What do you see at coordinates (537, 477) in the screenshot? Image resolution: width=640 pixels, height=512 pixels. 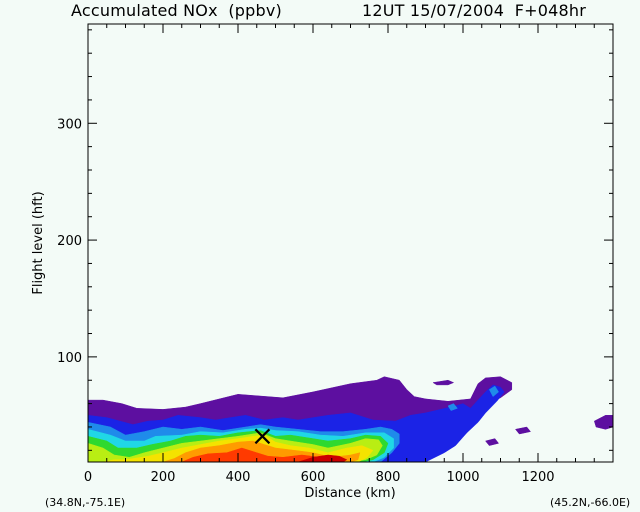 I see `x-tick-label: 1200` at bounding box center [537, 477].